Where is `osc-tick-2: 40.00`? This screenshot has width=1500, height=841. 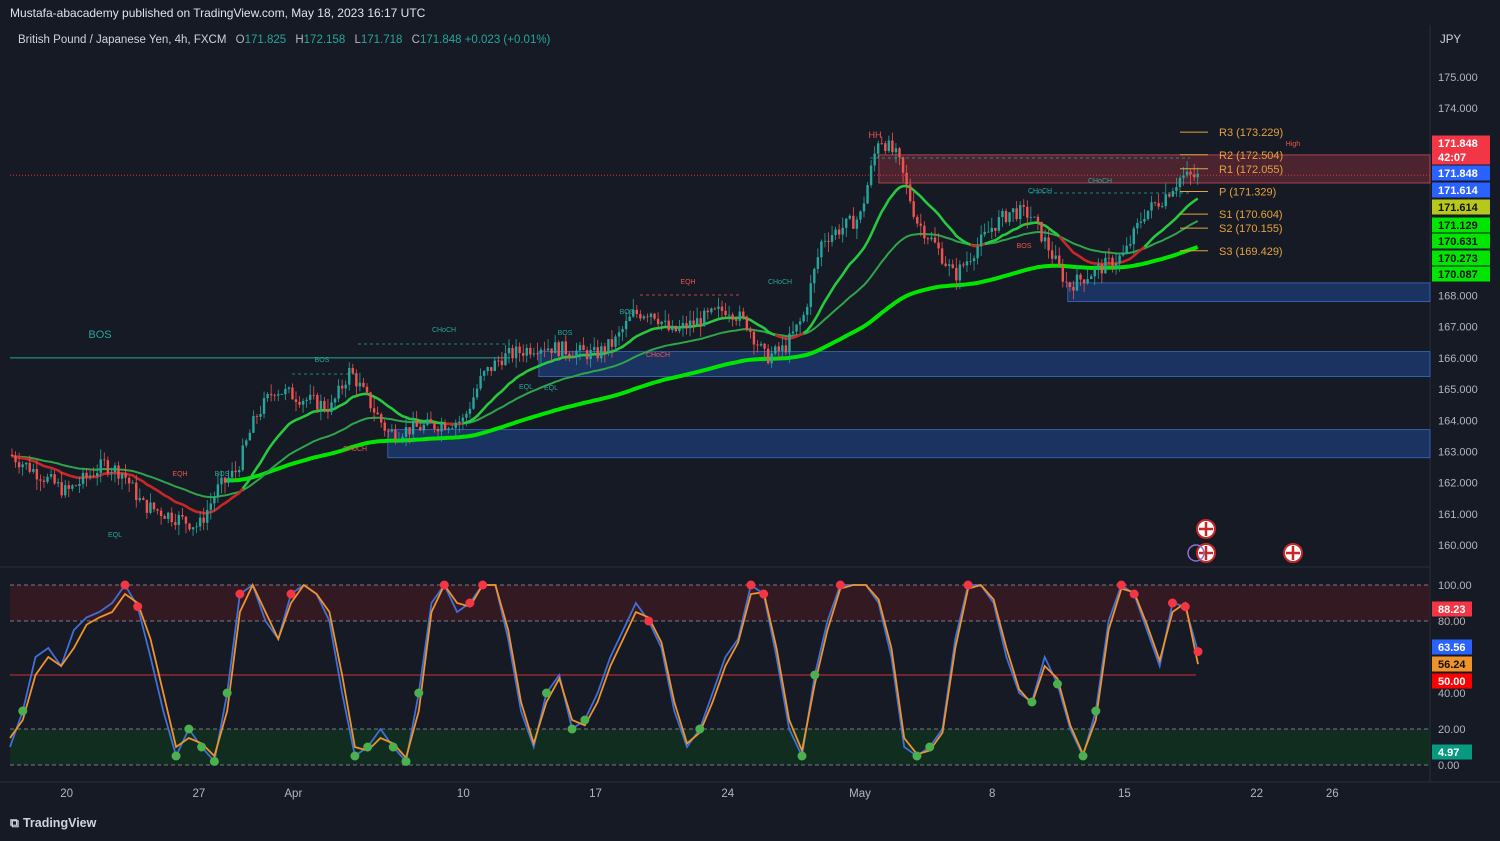
osc-tick-2: 40.00 is located at coordinates (1452, 694).